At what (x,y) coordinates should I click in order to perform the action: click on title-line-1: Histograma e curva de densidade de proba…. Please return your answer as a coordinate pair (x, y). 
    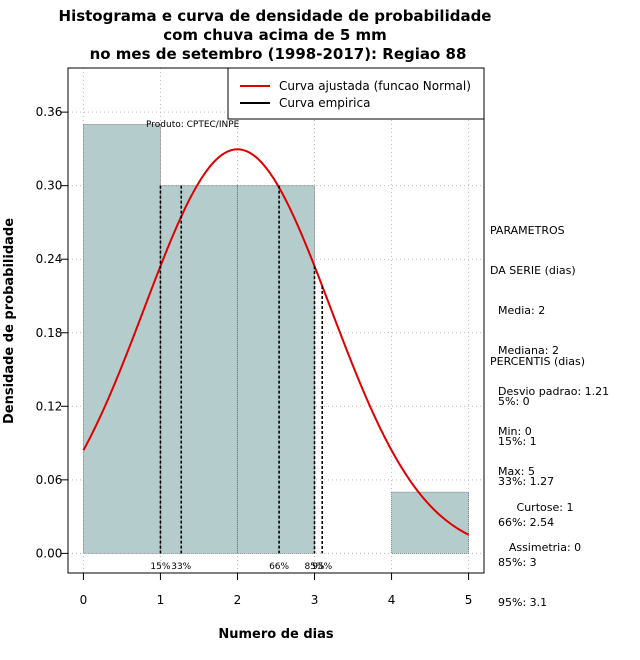
    Looking at the image, I should click on (275, 16).